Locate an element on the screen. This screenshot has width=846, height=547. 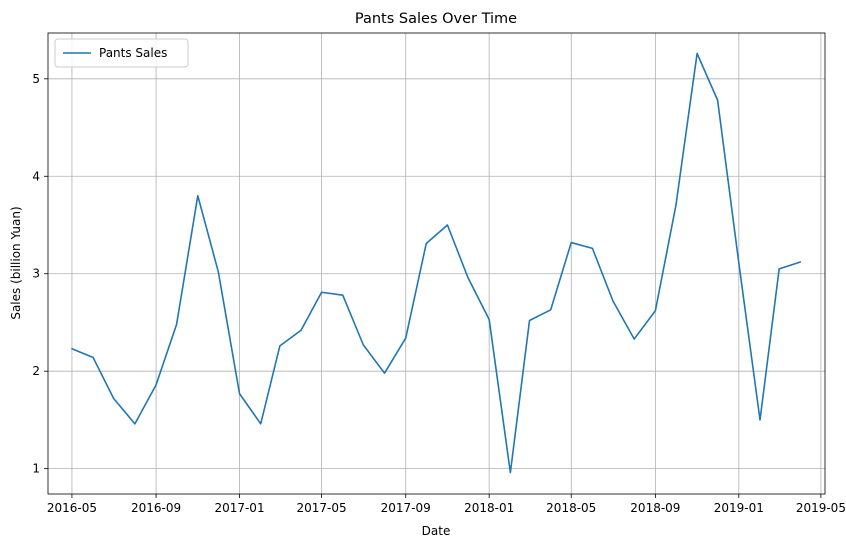
y-tick-label: 2 is located at coordinates (36, 371).